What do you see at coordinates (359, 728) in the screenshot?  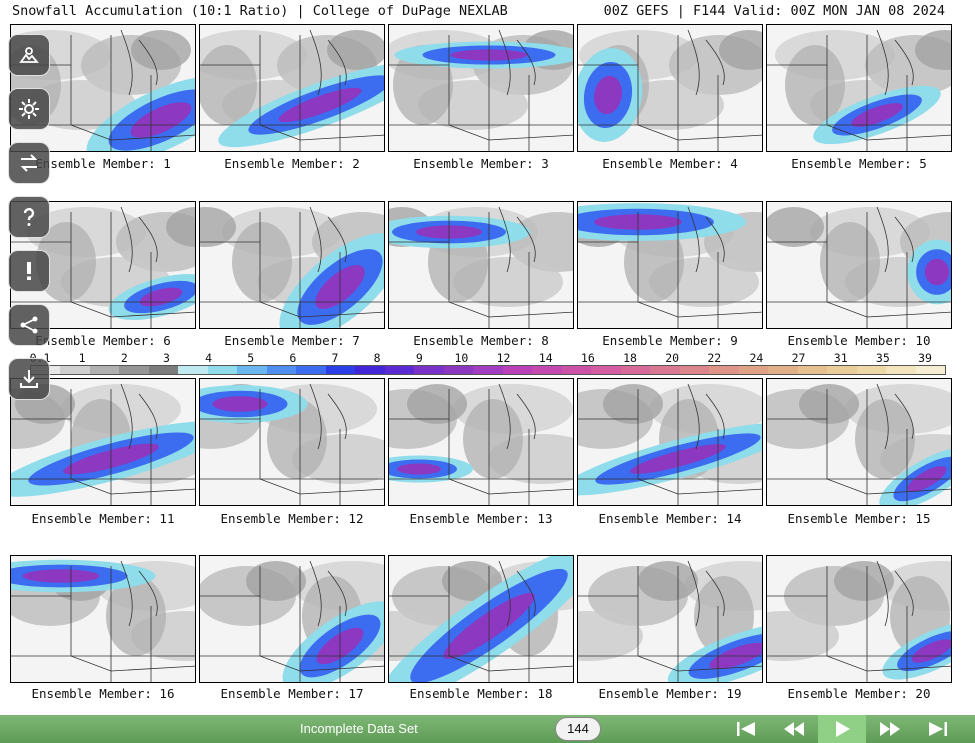 I see `data-status-text: Incomplete Data Set` at bounding box center [359, 728].